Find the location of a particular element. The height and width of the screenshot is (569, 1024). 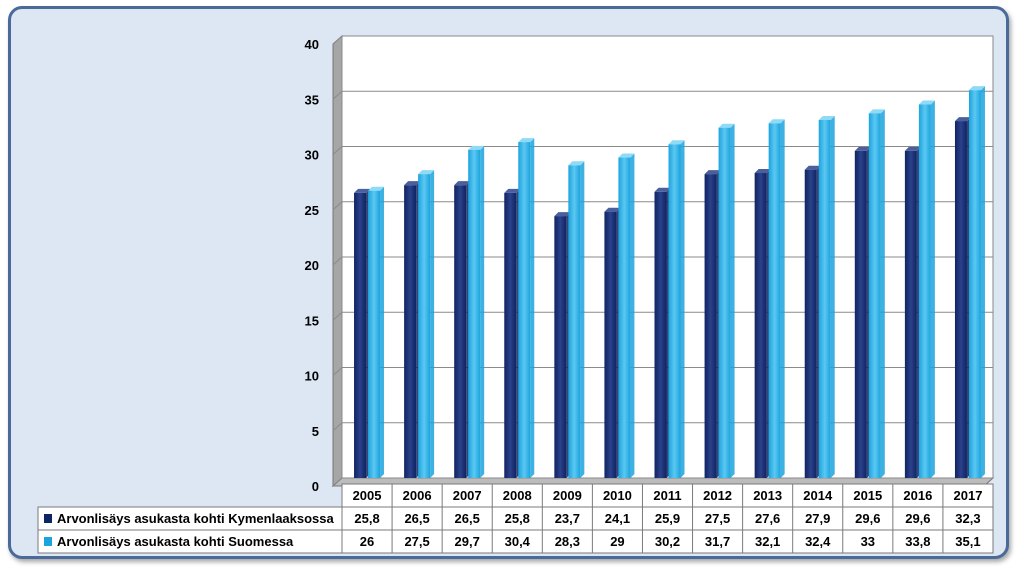

data-label: 27,5 is located at coordinates (416, 541).